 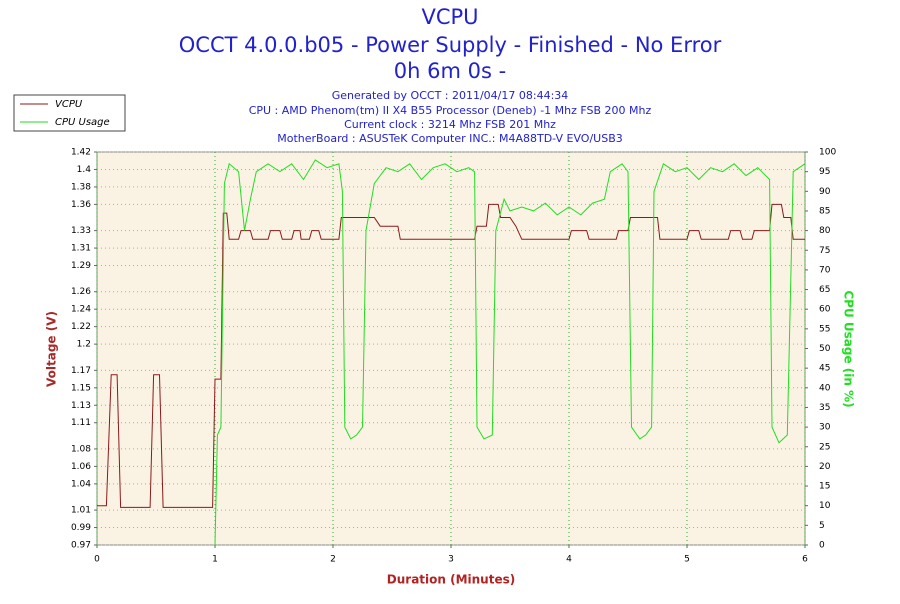 What do you see at coordinates (81, 249) in the screenshot?
I see `y-tick-label: 1.31` at bounding box center [81, 249].